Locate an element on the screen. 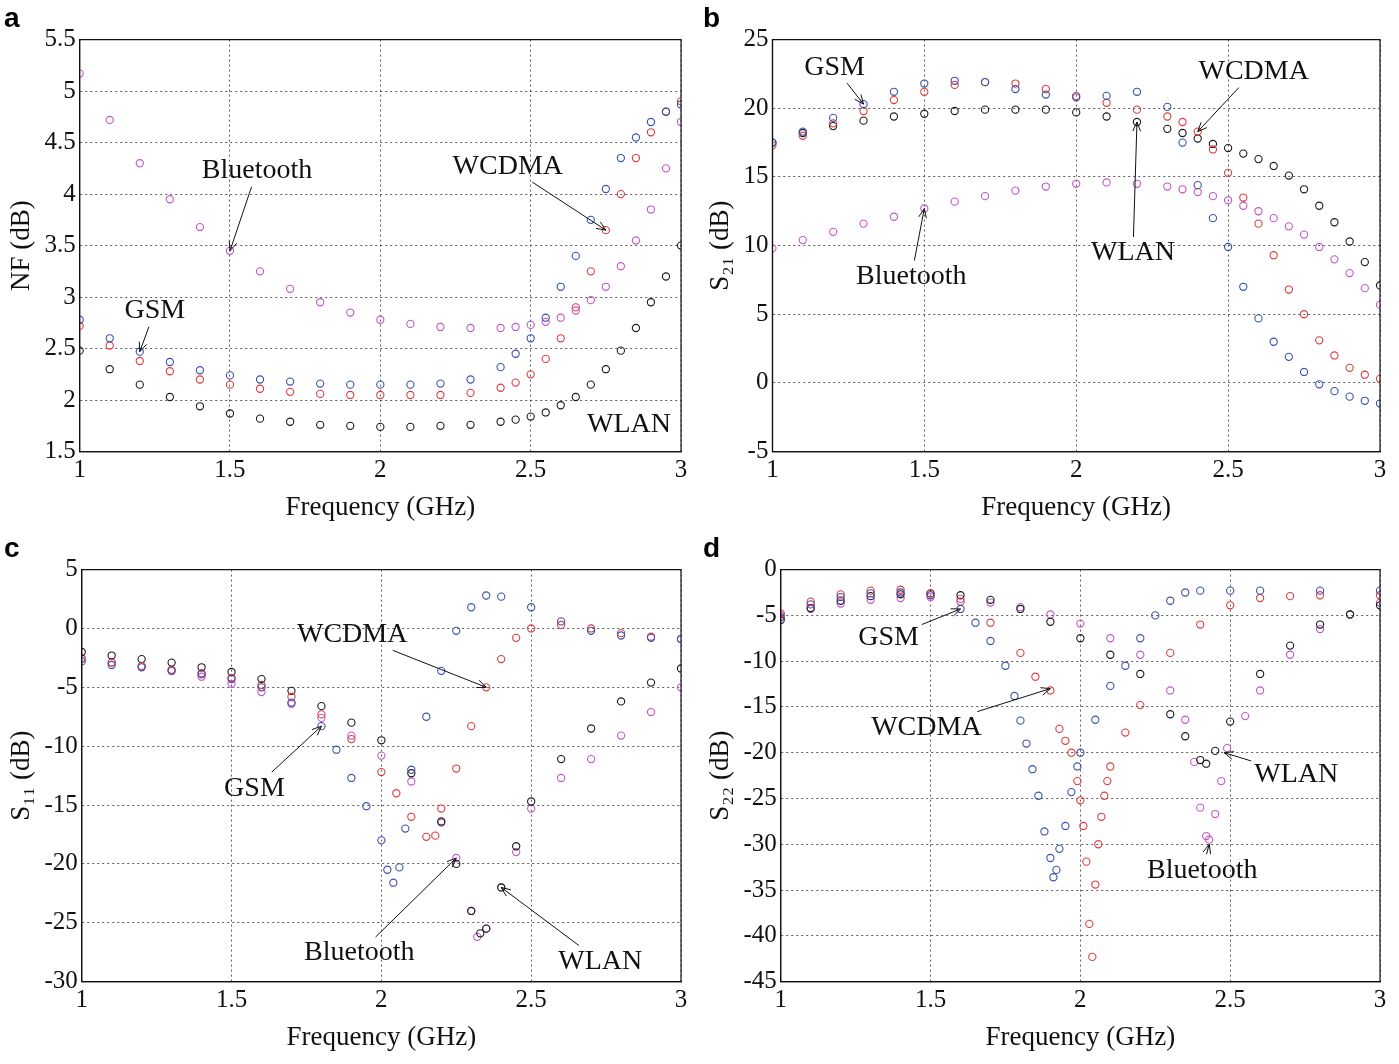 Image resolution: width=1399 pixels, height=1064 pixels. y-tick-label: 10 is located at coordinates (756, 244).